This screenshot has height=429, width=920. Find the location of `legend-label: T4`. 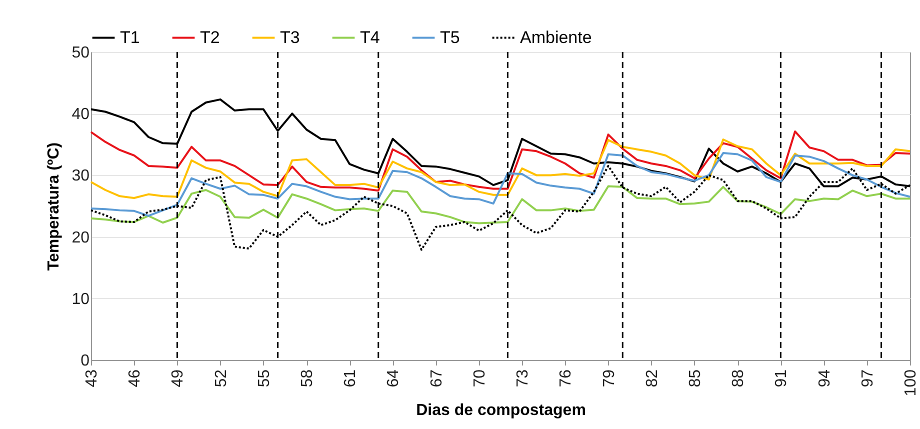

legend-label: T4 is located at coordinates (370, 37).